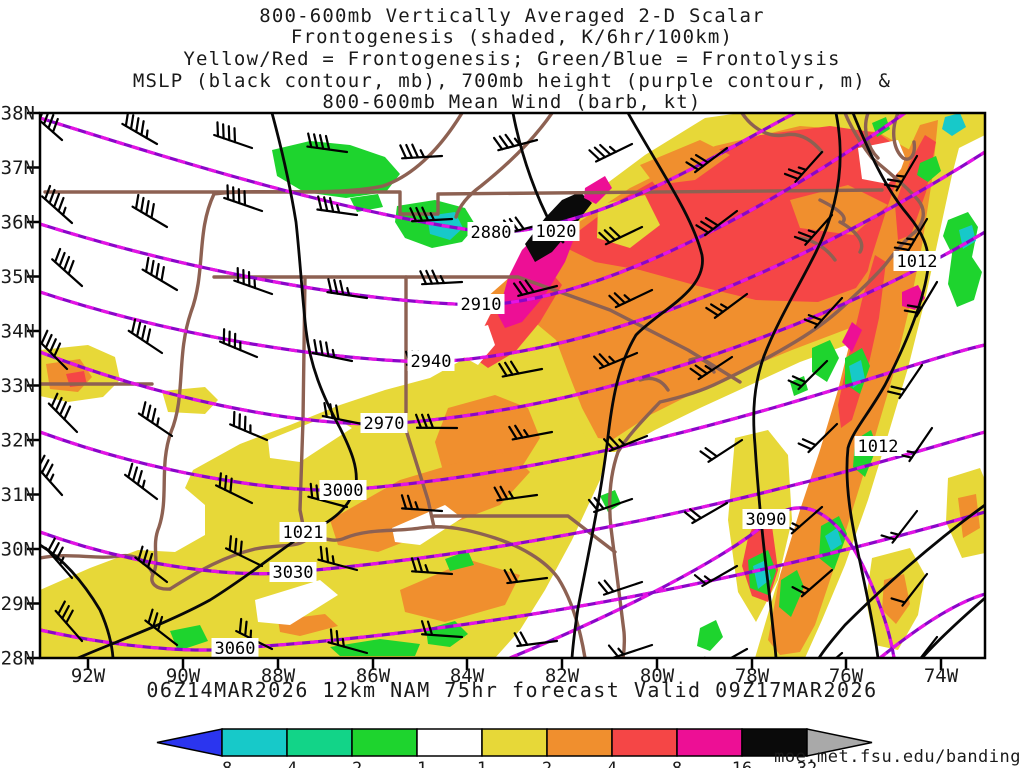 The height and width of the screenshot is (768, 1024). Describe the element at coordinates (417, 763) in the screenshot. I see `colorbar-tick-label: -1` at that location.